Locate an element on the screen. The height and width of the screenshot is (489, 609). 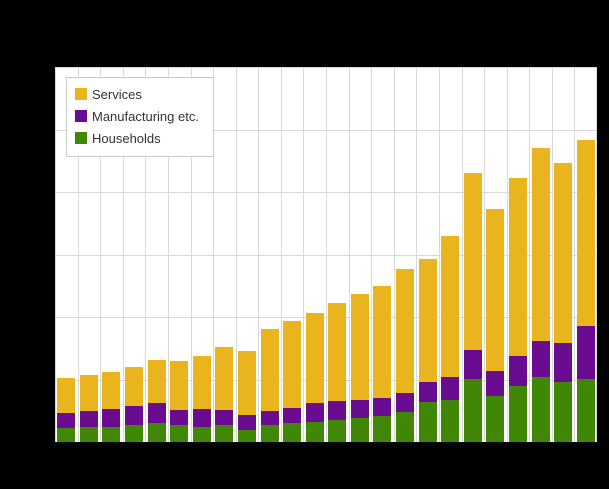
legend-label-services: Services is located at coordinates (117, 94).